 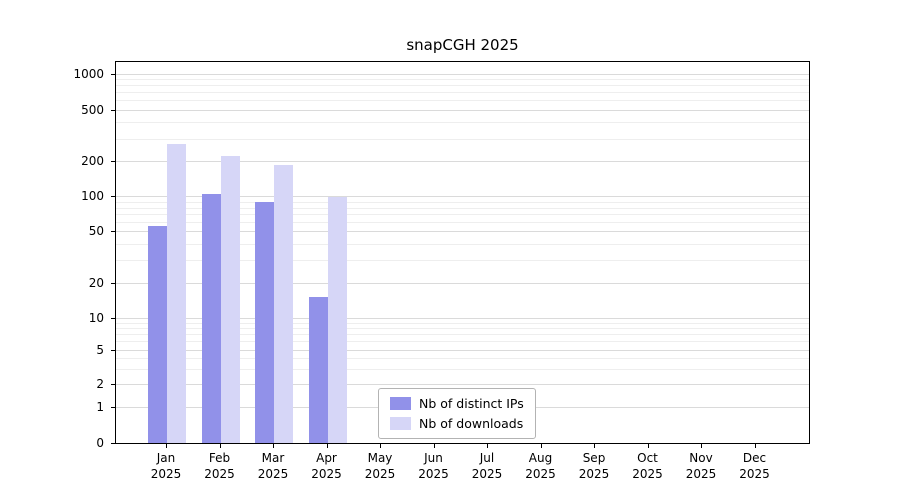 I want to click on bar-mar-downloads, so click(x=283, y=304).